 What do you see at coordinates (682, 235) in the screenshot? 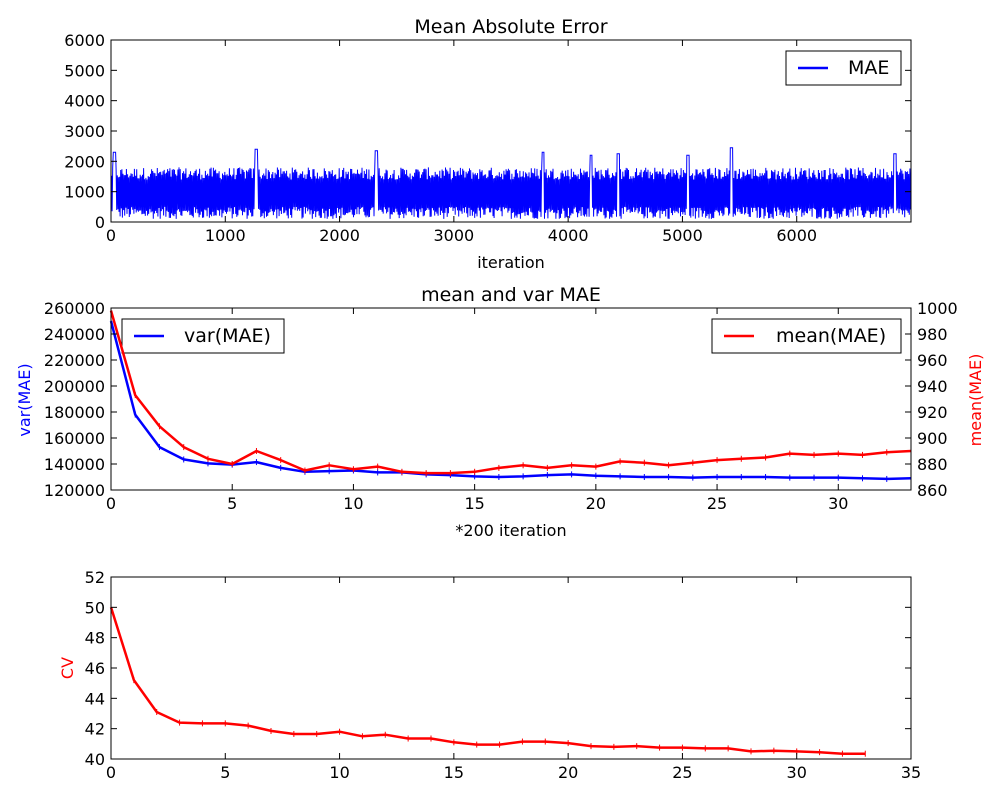
I see `mae-xtick-label: 5000` at bounding box center [682, 235].